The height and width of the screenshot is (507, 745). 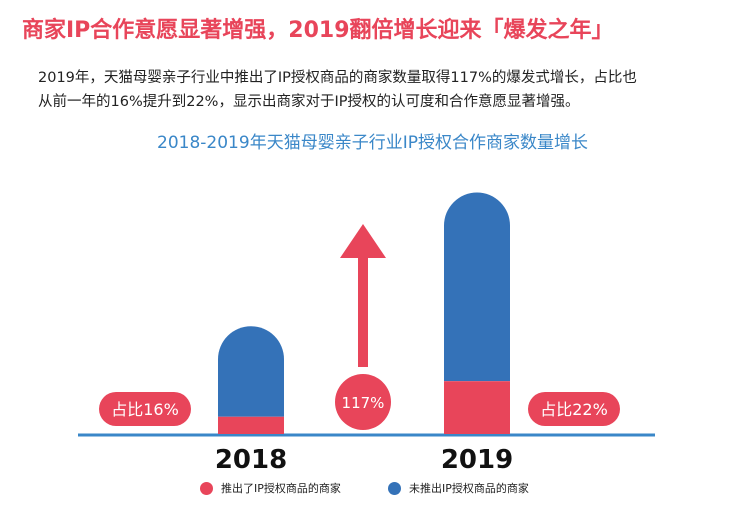 I want to click on x-tick-label-2019: 2019, so click(x=477, y=460).